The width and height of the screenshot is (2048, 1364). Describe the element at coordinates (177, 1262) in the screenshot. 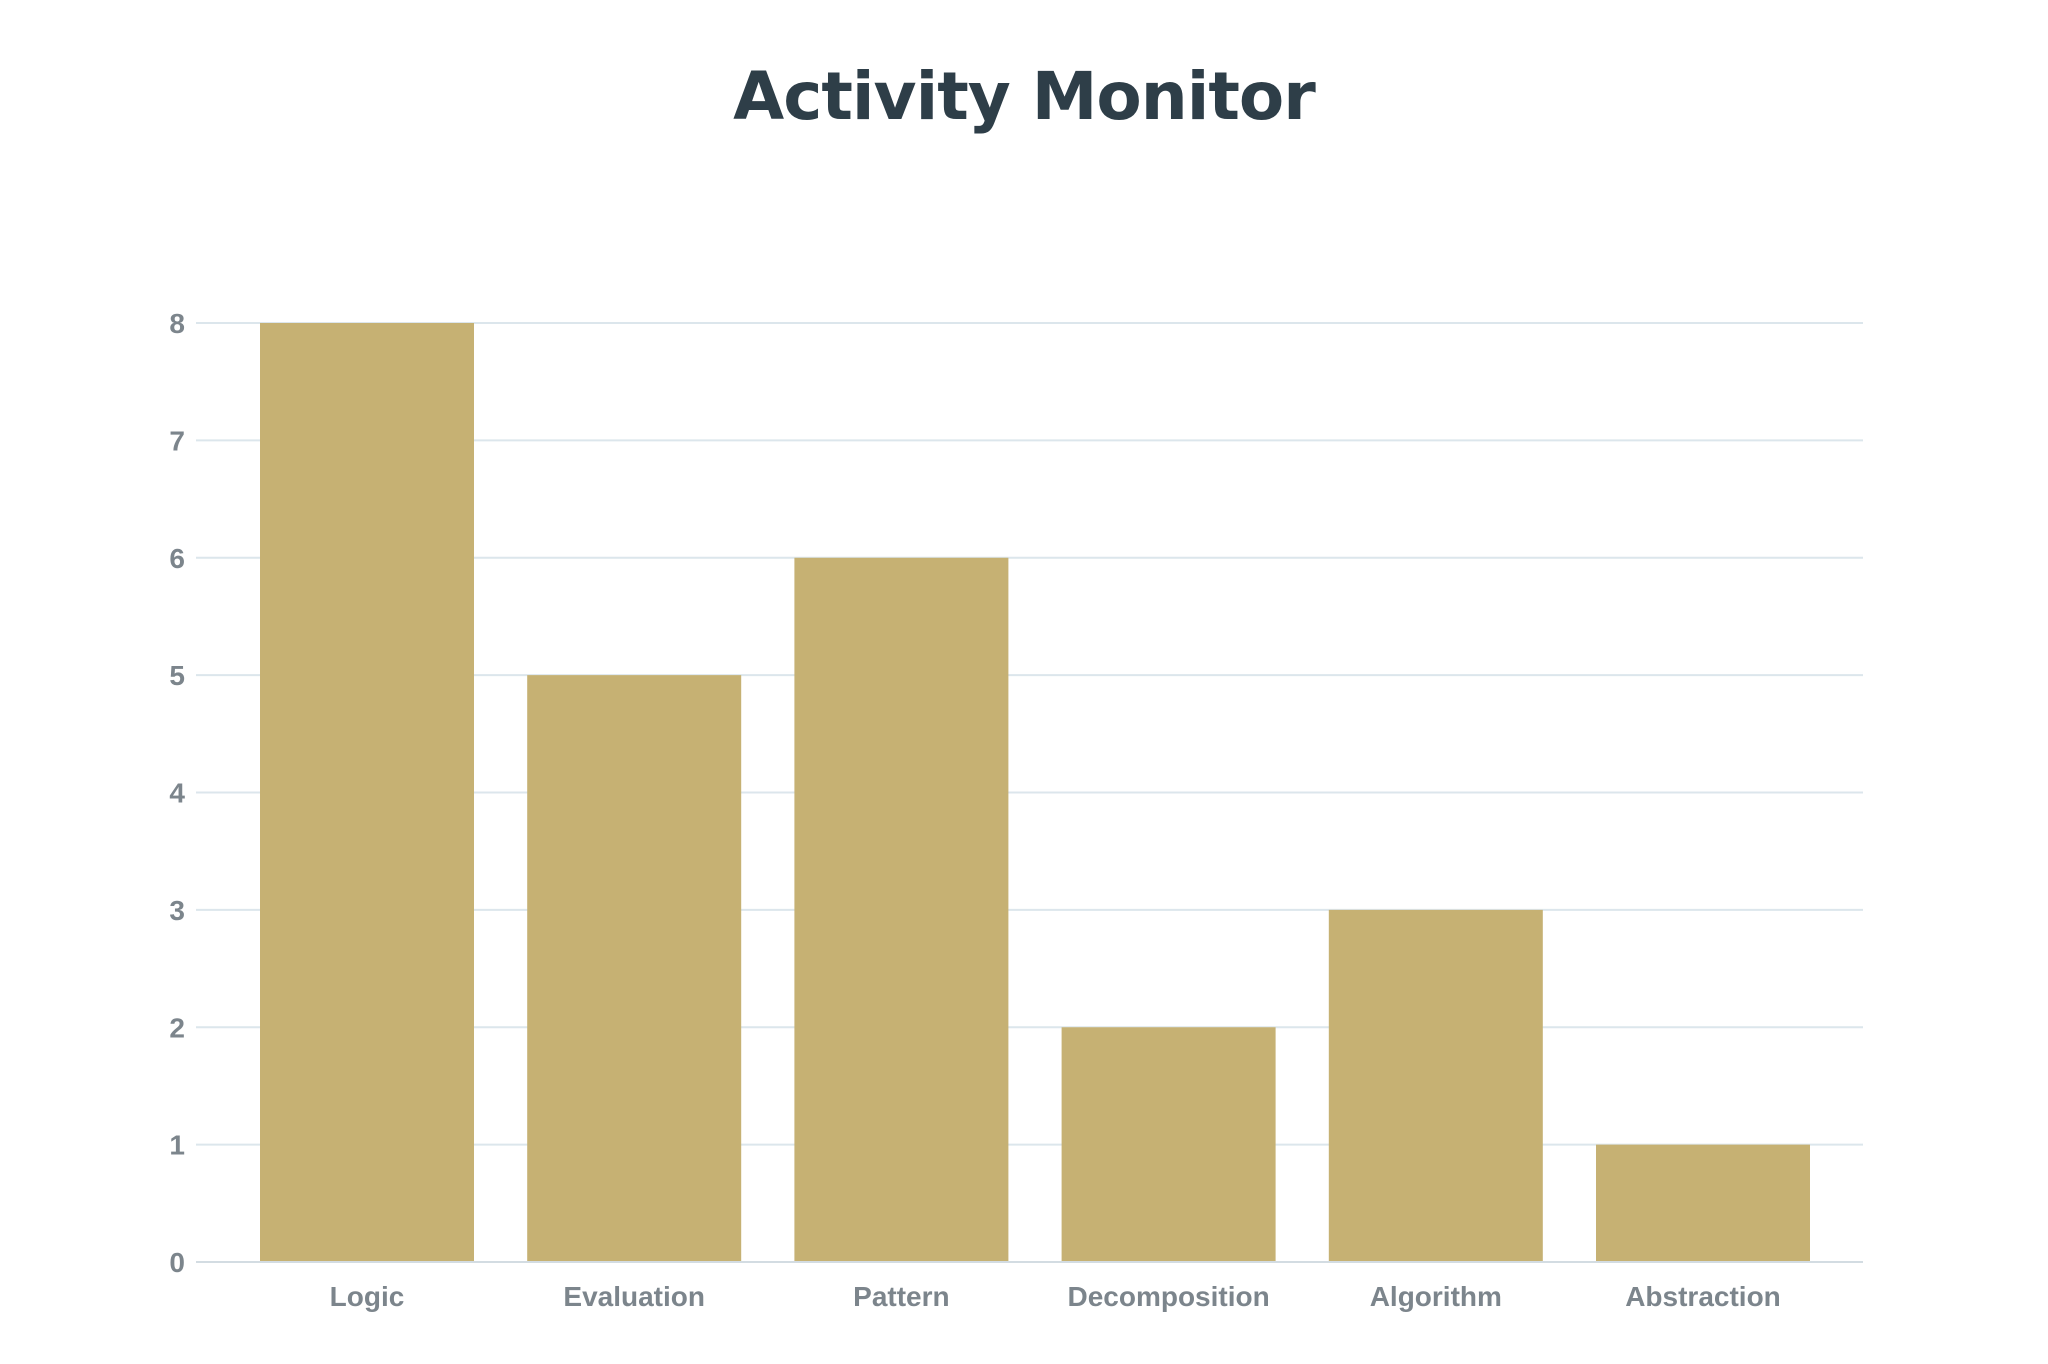

I see `y-tick-label: 0` at that location.